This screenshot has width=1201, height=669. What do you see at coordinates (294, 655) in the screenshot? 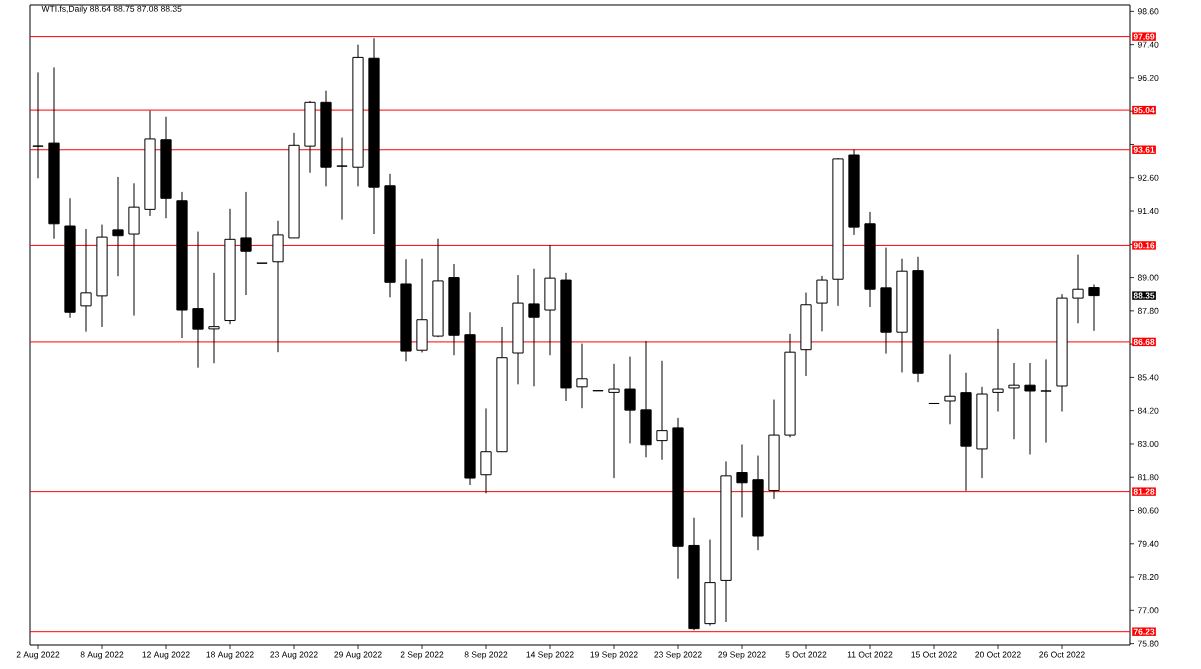
I see `x-tick-label: 23 Aug 2022` at bounding box center [294, 655].